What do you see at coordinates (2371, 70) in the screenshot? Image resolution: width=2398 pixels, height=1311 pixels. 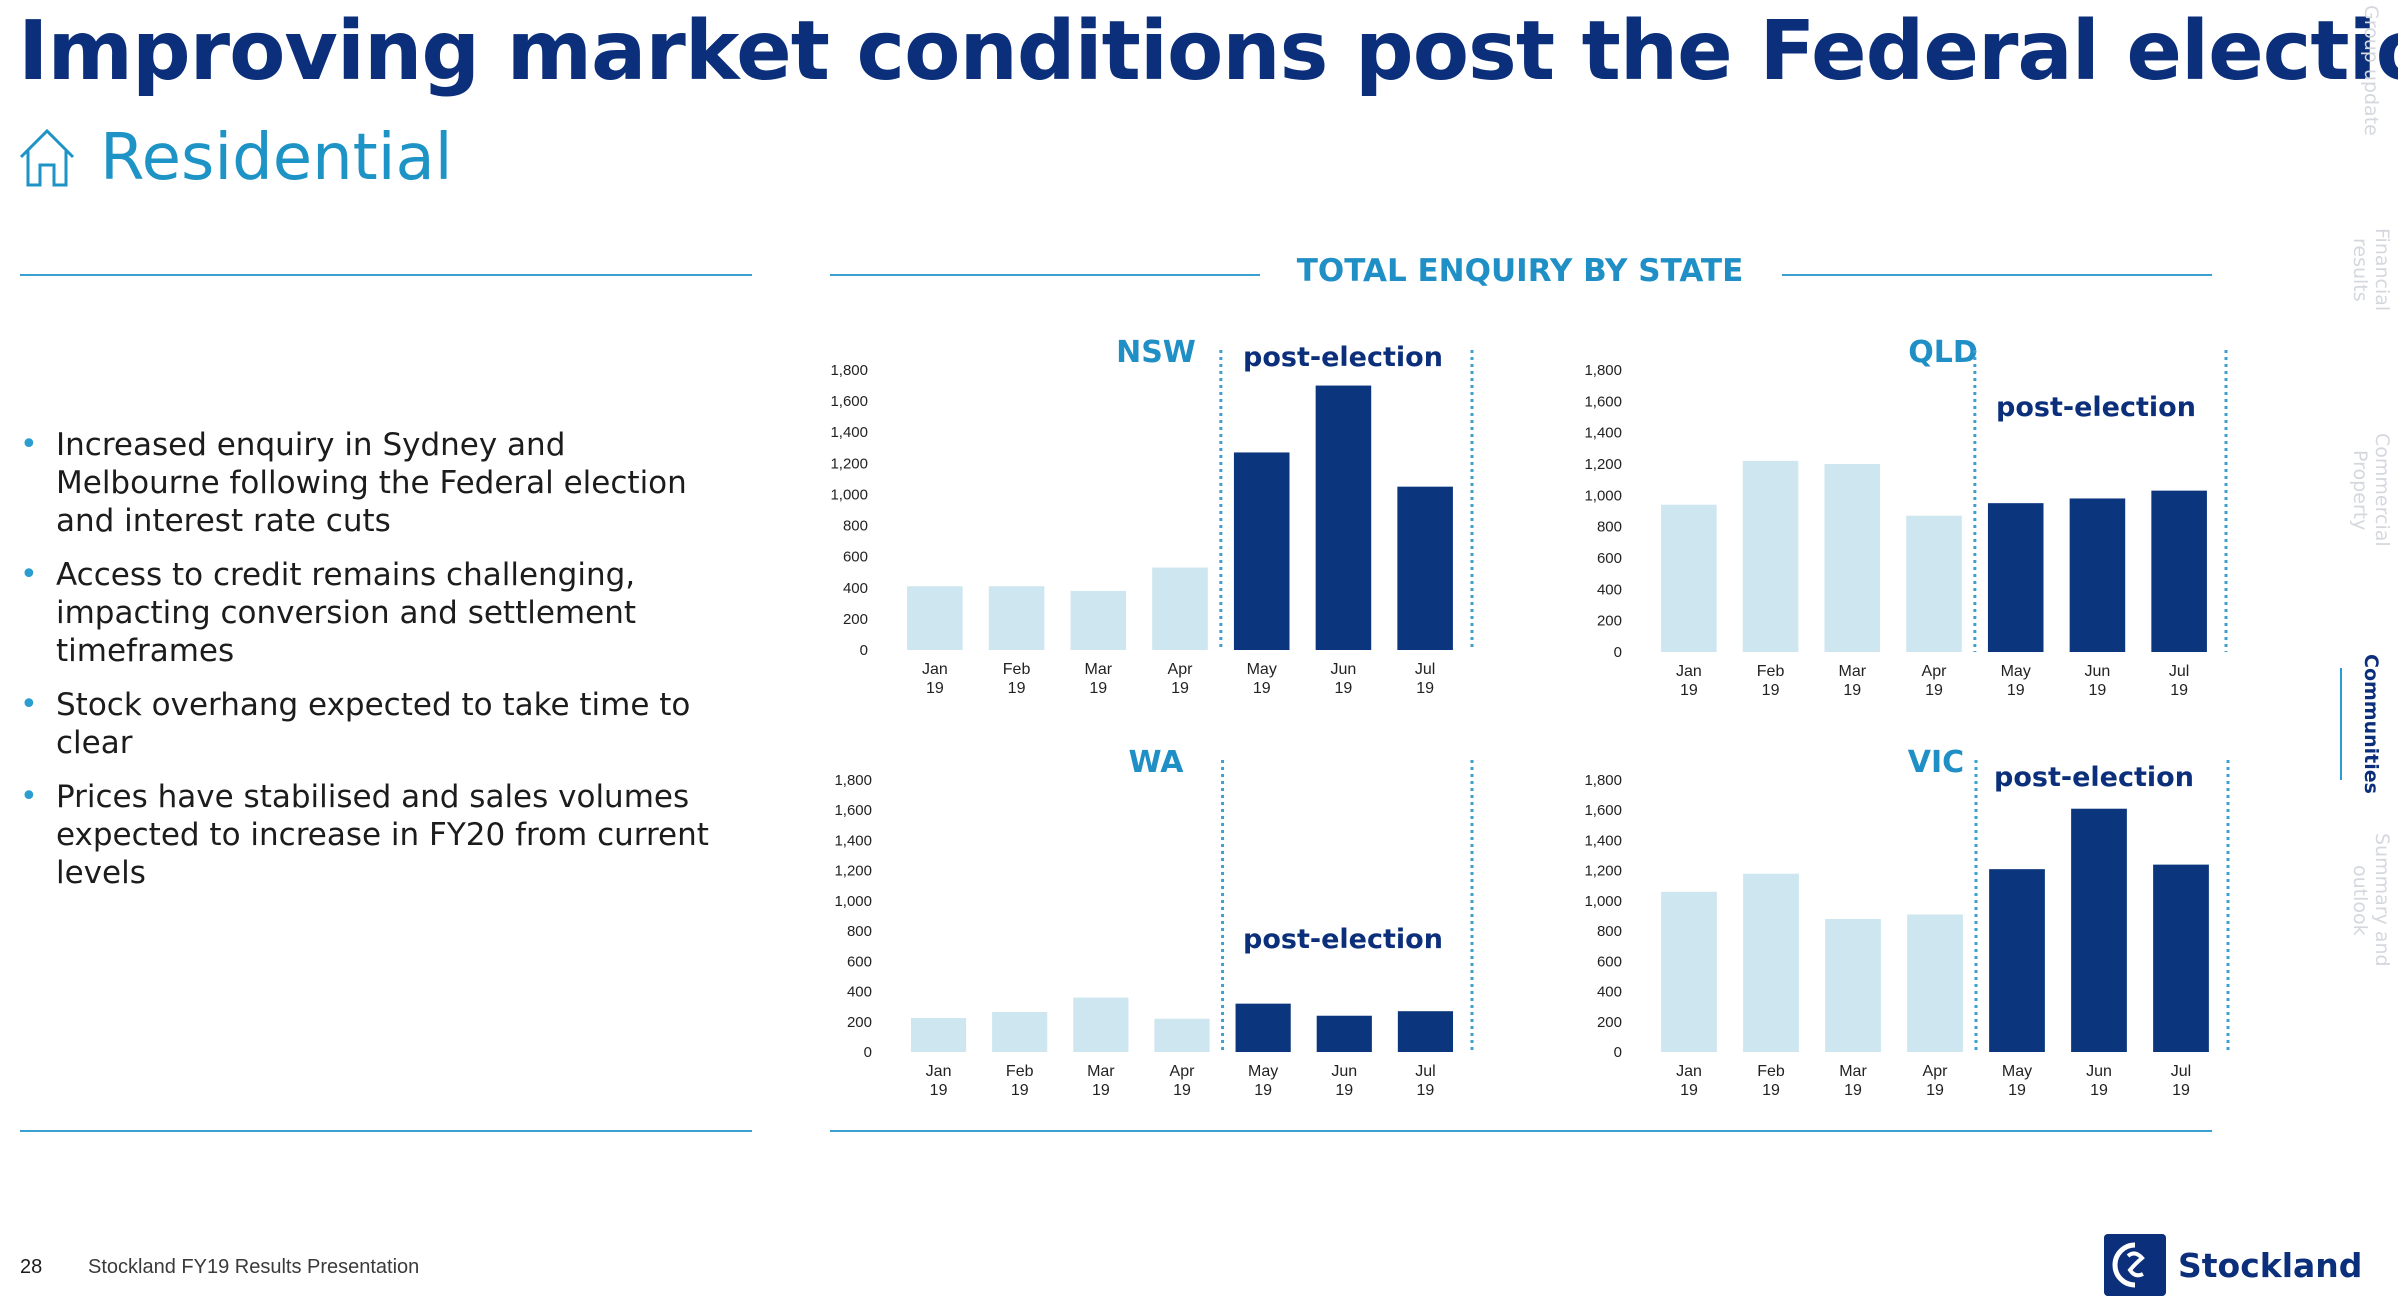 I see `nav-group-update: Group update` at bounding box center [2371, 70].